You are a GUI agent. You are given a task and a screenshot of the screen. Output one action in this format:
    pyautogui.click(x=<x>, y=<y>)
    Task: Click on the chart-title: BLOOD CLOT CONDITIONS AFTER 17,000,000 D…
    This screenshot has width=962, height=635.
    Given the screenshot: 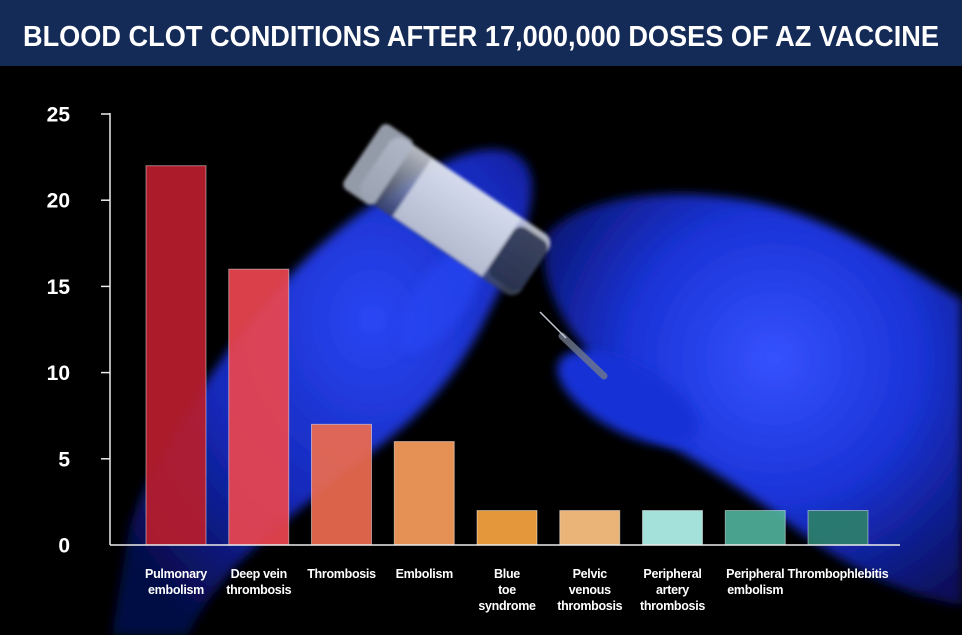 What is the action you would take?
    pyautogui.click(x=481, y=37)
    